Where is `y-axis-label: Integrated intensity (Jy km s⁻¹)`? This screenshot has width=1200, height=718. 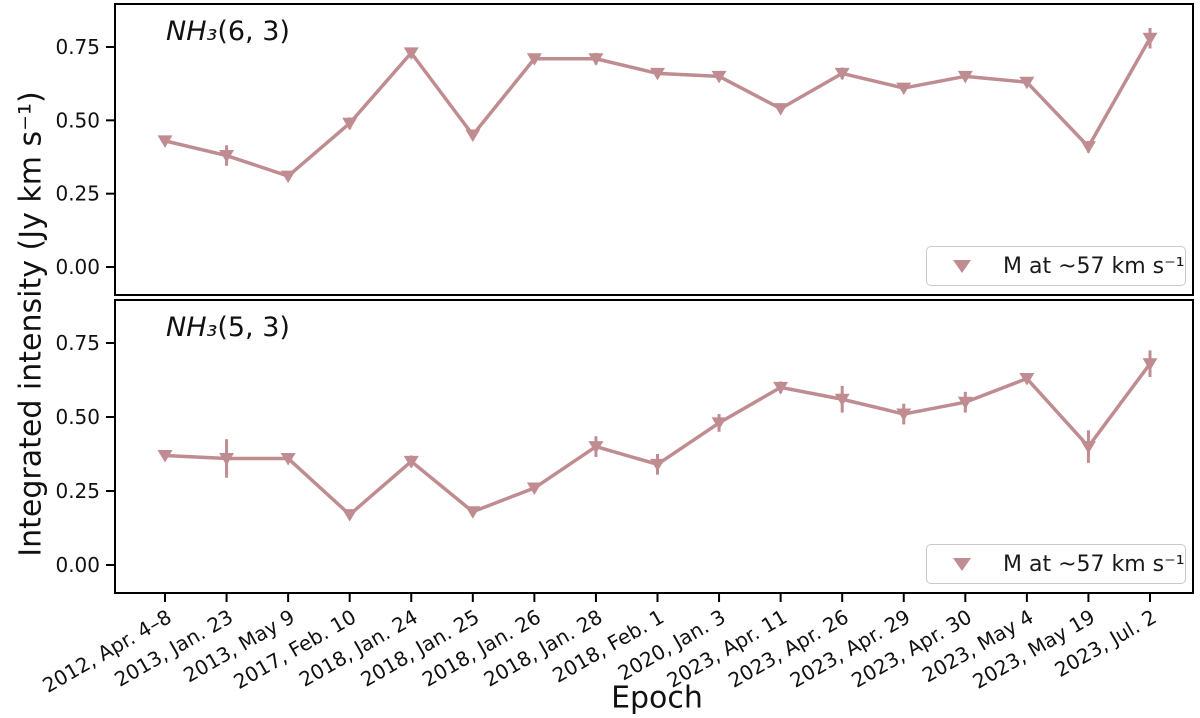 y-axis-label: Integrated intensity (Jy km s⁻¹) is located at coordinates (31, 324).